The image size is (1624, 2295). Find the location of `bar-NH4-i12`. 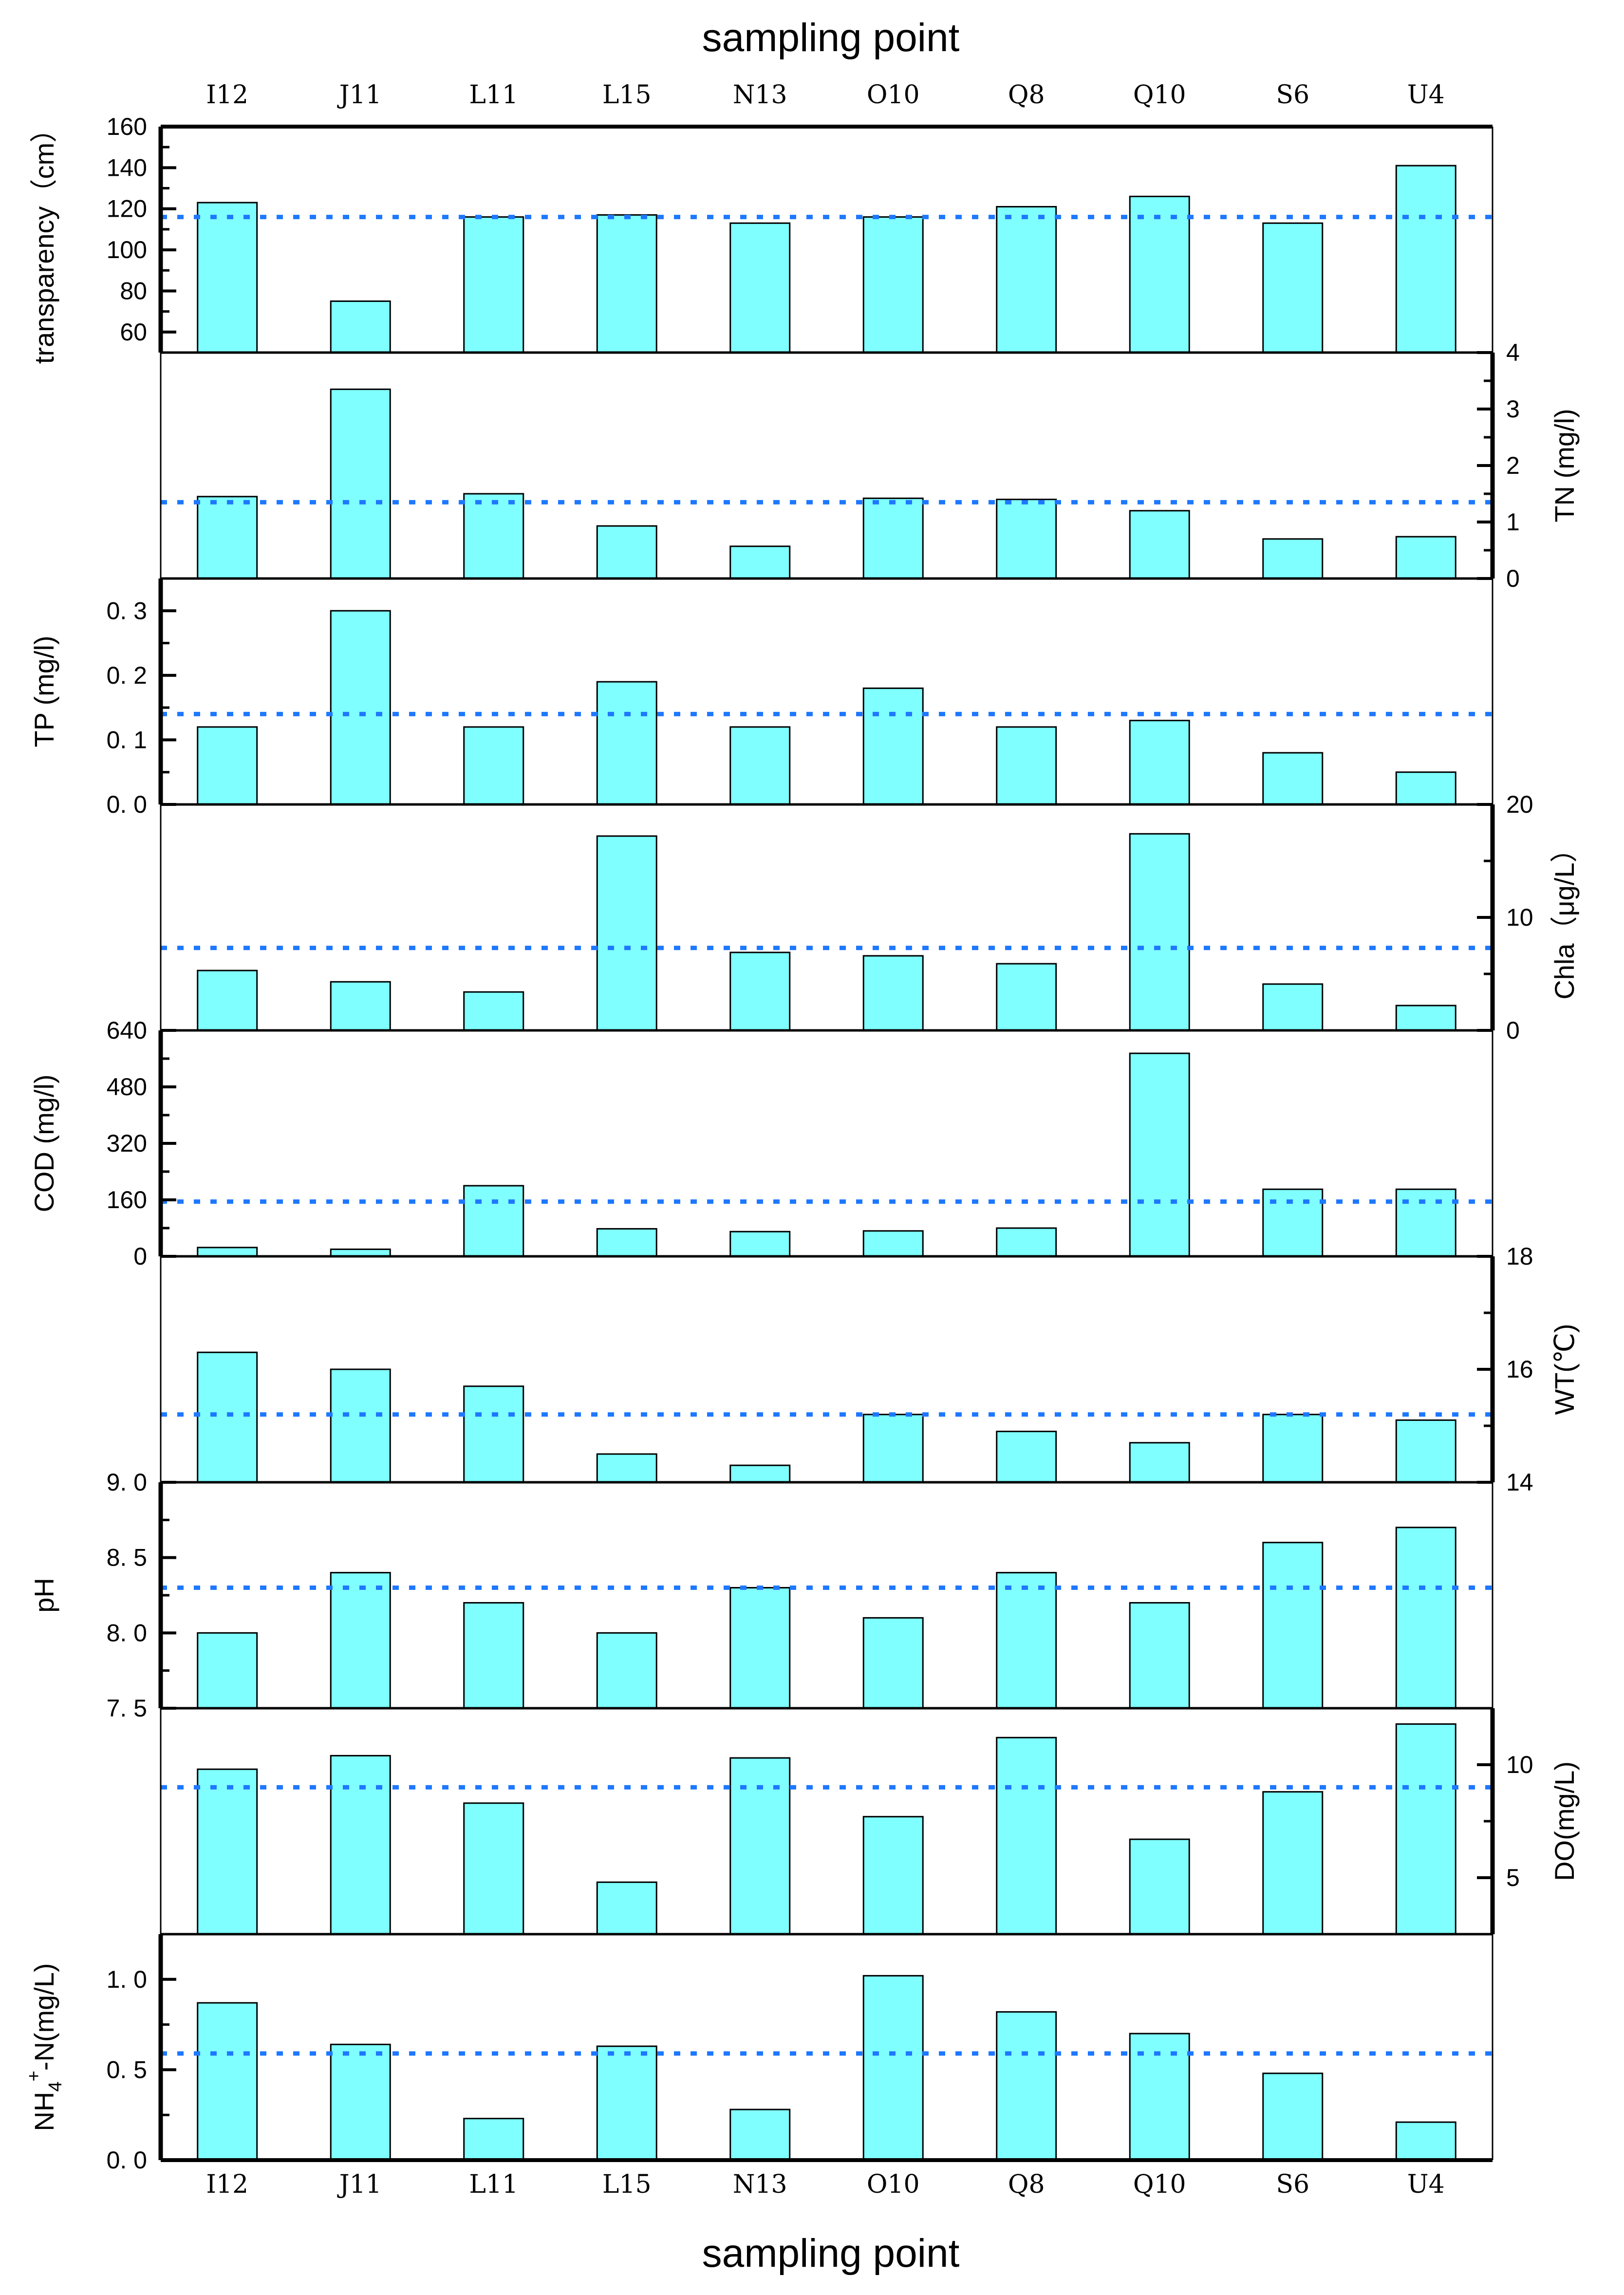

bar-NH4-i12 is located at coordinates (227, 2081).